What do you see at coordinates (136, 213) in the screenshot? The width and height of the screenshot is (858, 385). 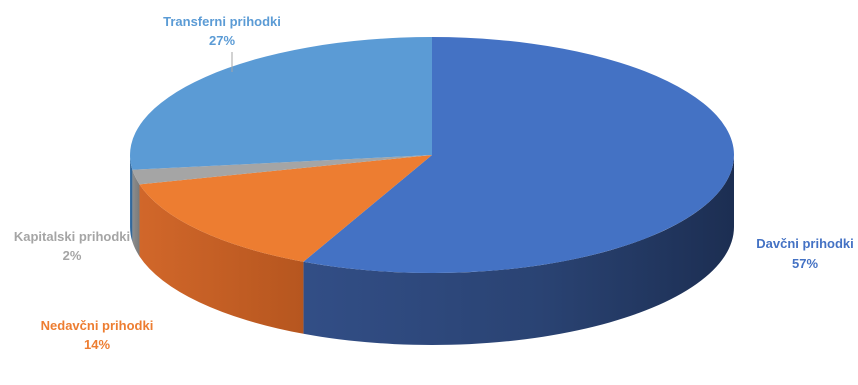 I see `slice-side-kapitalski-prihodki` at bounding box center [136, 213].